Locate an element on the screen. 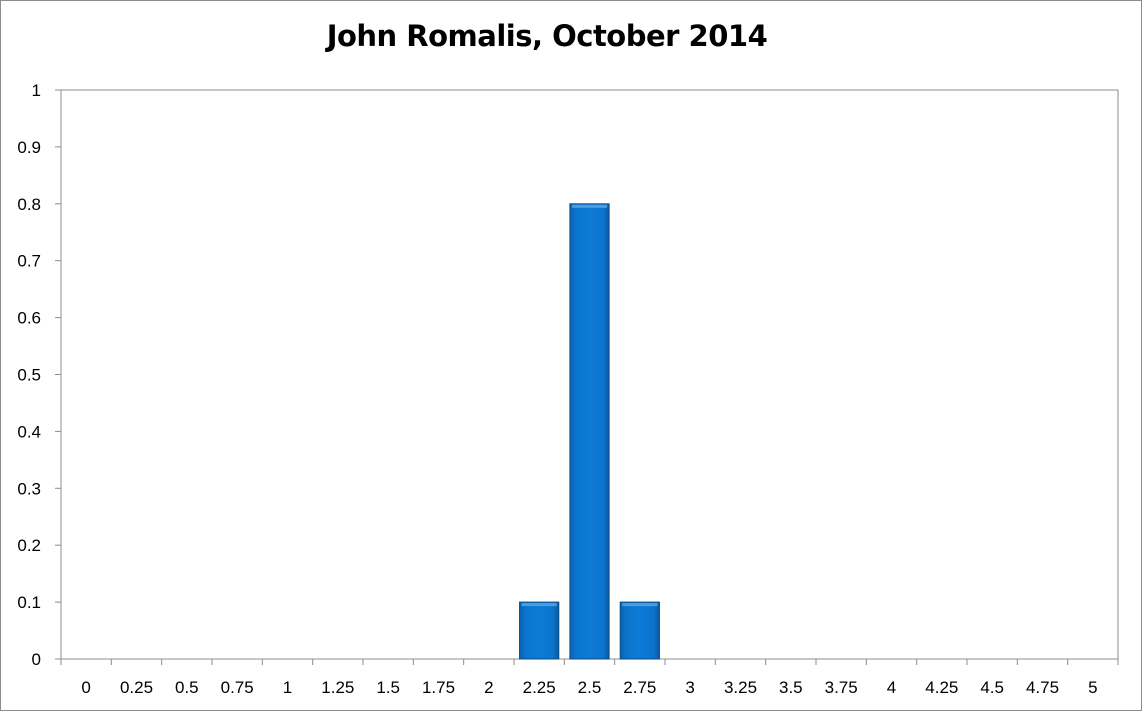  x-tick-label: 4.5 is located at coordinates (992, 687).